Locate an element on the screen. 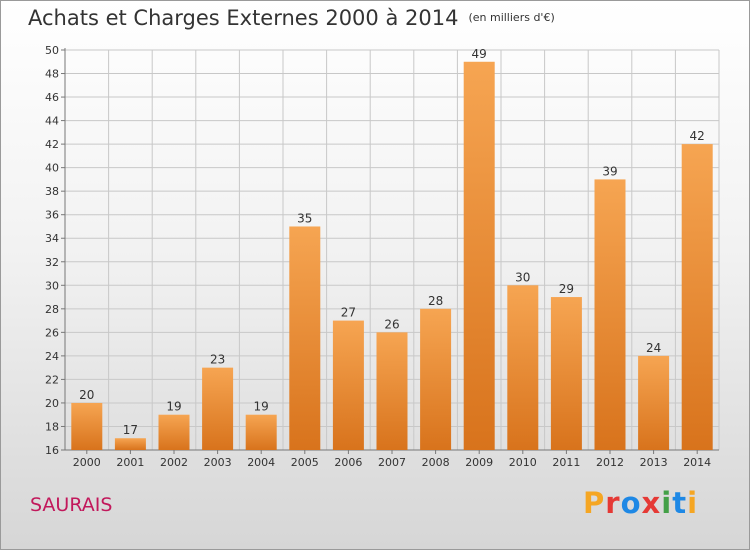 This screenshot has width=750, height=550. x-tick-label-2002: 2002 is located at coordinates (174, 462).